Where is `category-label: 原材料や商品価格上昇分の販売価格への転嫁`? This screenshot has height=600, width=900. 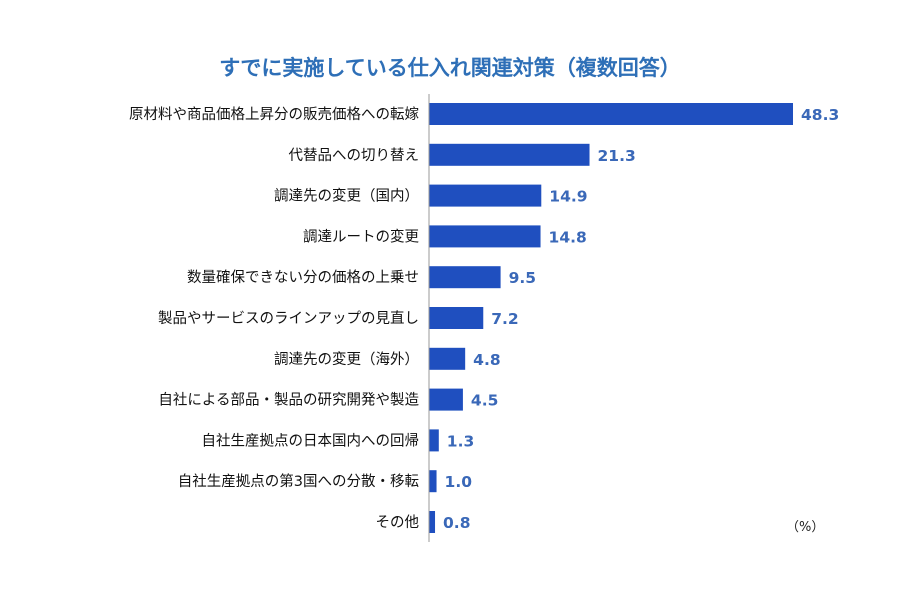
category-label: 原材料や商品価格上昇分の販売価格への転嫁 is located at coordinates (274, 114).